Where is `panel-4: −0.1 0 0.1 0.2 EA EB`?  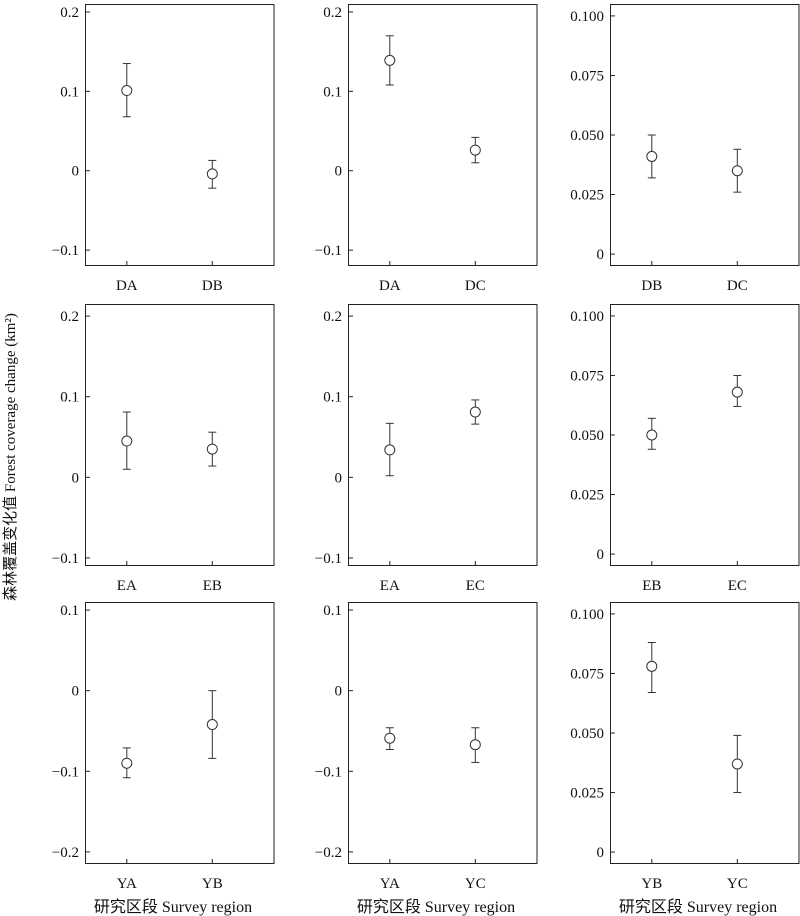
panel-4: −0.1 0 0.1 0.2 EA EB is located at coordinates (163, 449).